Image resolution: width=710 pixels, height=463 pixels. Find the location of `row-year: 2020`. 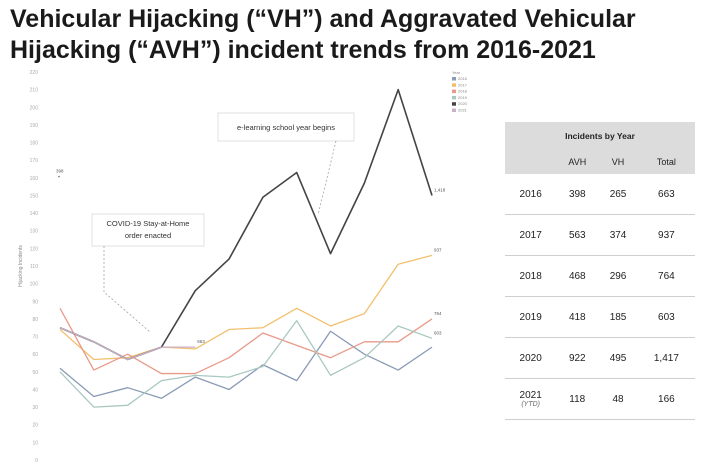

row-year: 2020 is located at coordinates (531, 358).